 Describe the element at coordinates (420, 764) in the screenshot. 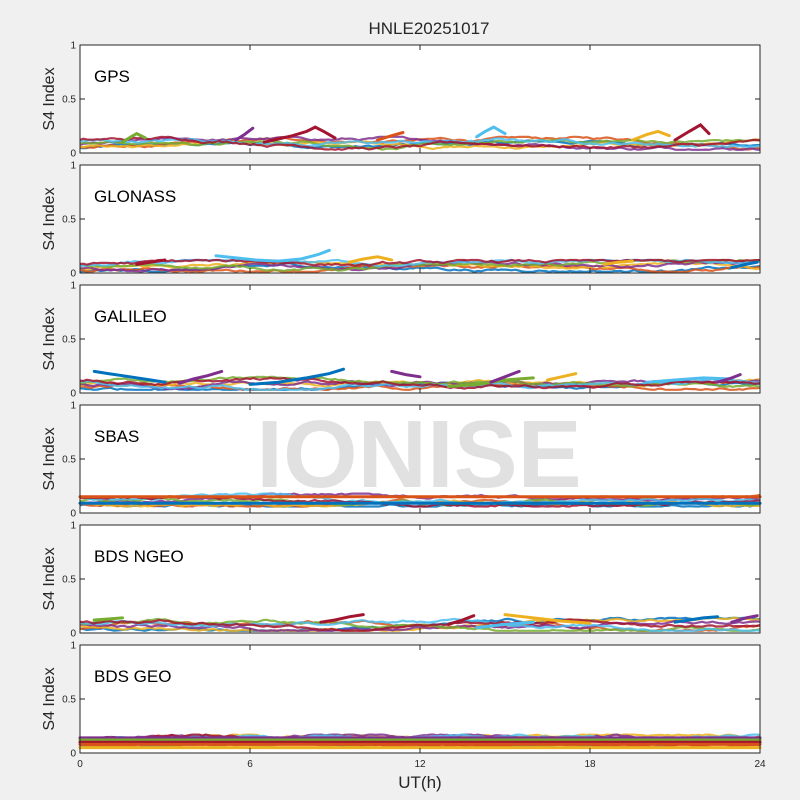

I see `x-tick-label: 12` at that location.